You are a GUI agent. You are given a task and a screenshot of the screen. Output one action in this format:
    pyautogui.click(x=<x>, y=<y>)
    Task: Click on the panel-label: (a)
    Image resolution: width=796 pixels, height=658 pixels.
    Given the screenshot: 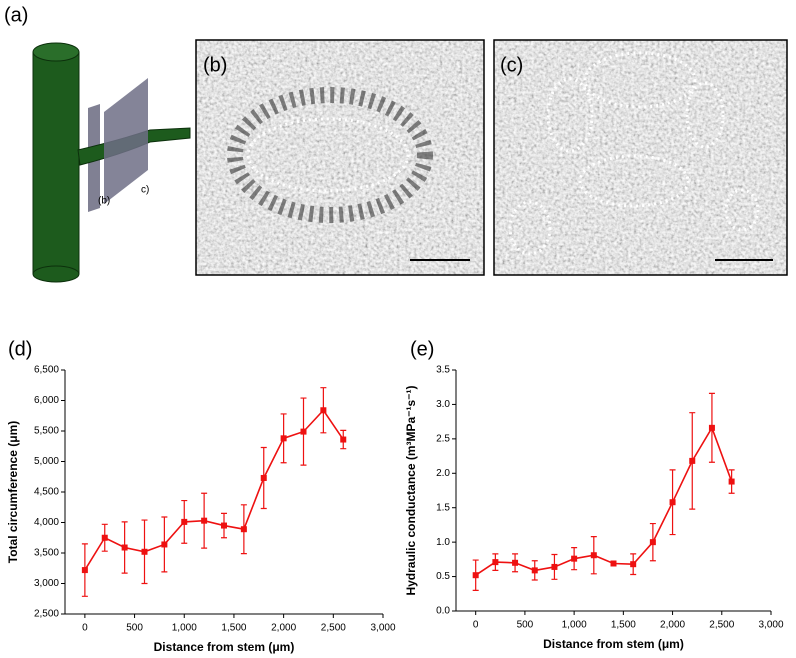 What is the action you would take?
    pyautogui.click(x=16, y=15)
    